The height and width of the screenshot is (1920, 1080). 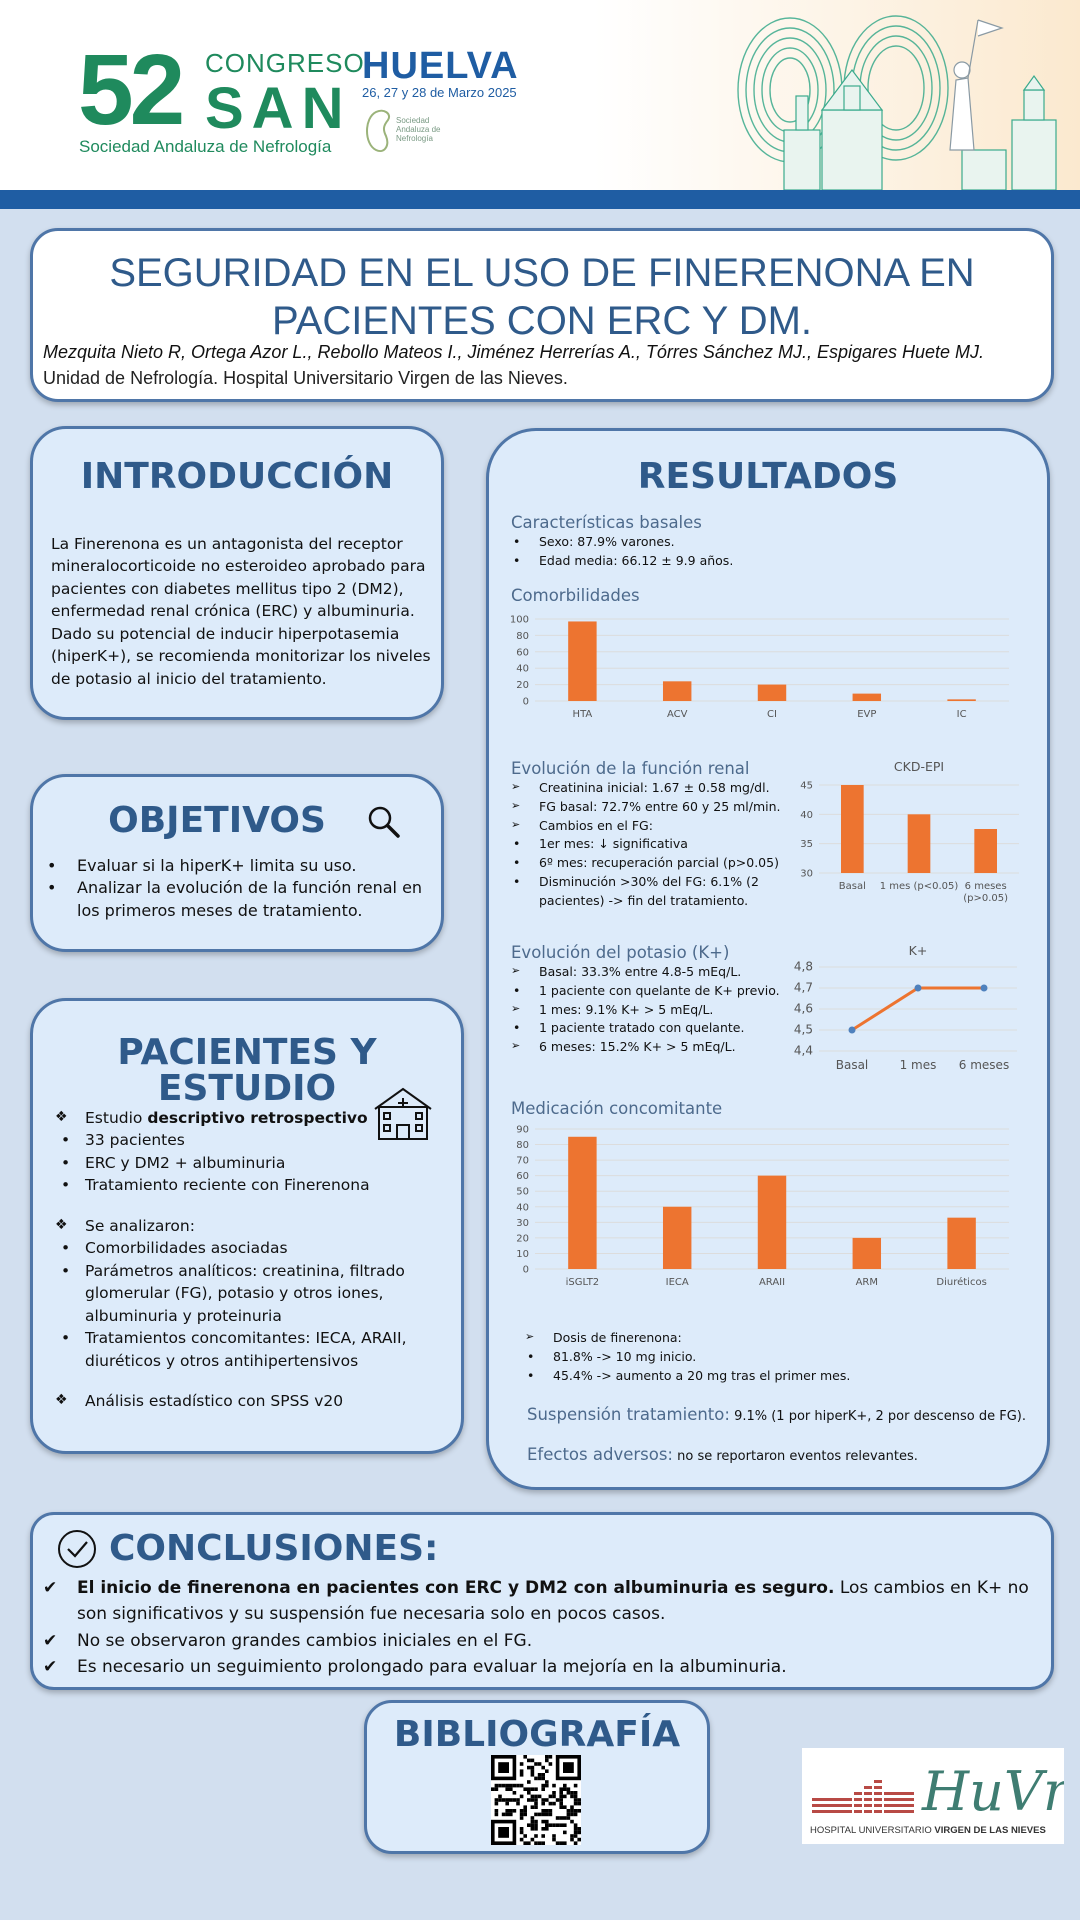 I want to click on patients-item: 33 pacientes, so click(x=255, y=1140).